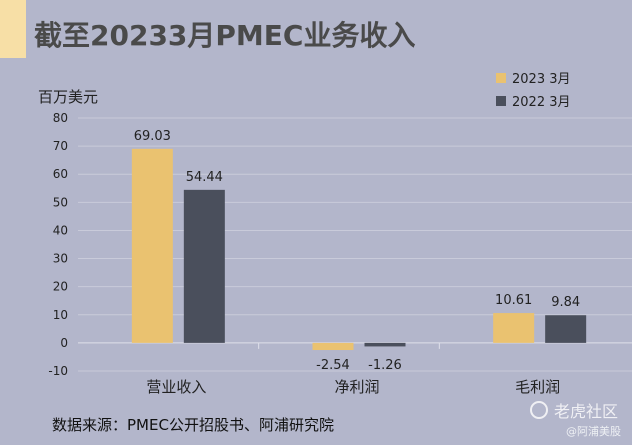  What do you see at coordinates (385, 365) in the screenshot?
I see `data-label: -1.26` at bounding box center [385, 365].